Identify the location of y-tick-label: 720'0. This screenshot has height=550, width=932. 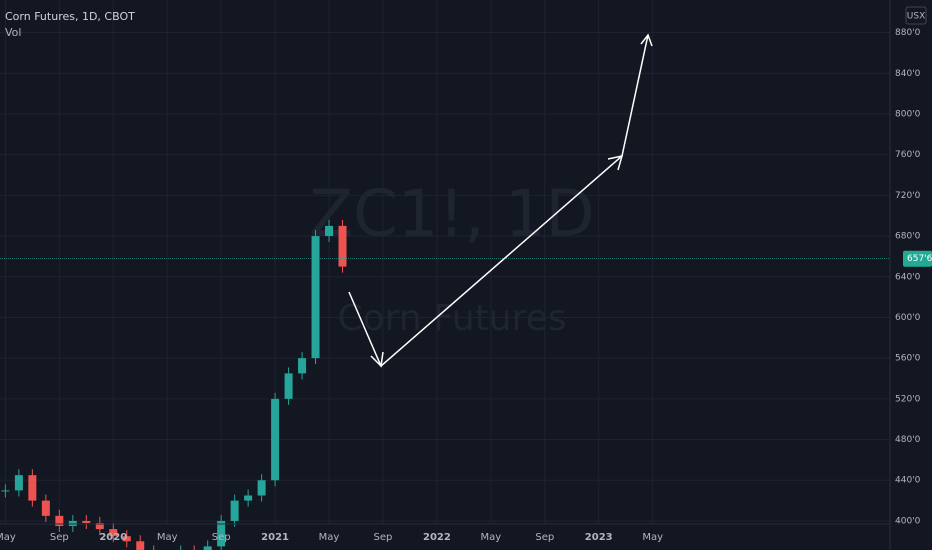
(908, 196).